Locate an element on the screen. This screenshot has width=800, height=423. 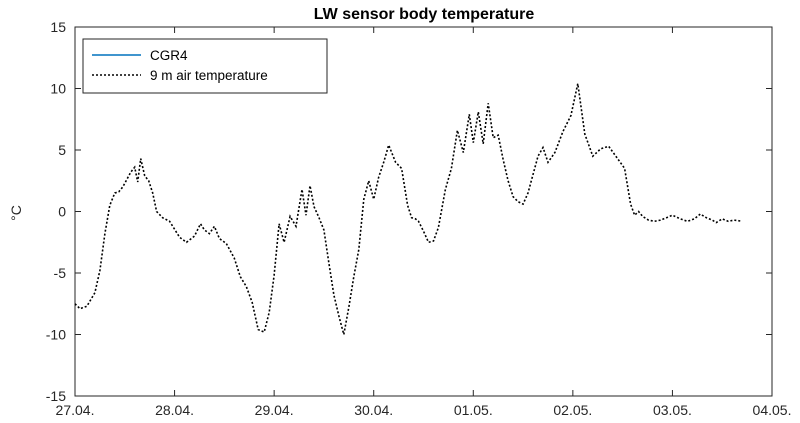
legend-label: 9 m air temperature is located at coordinates (209, 75).